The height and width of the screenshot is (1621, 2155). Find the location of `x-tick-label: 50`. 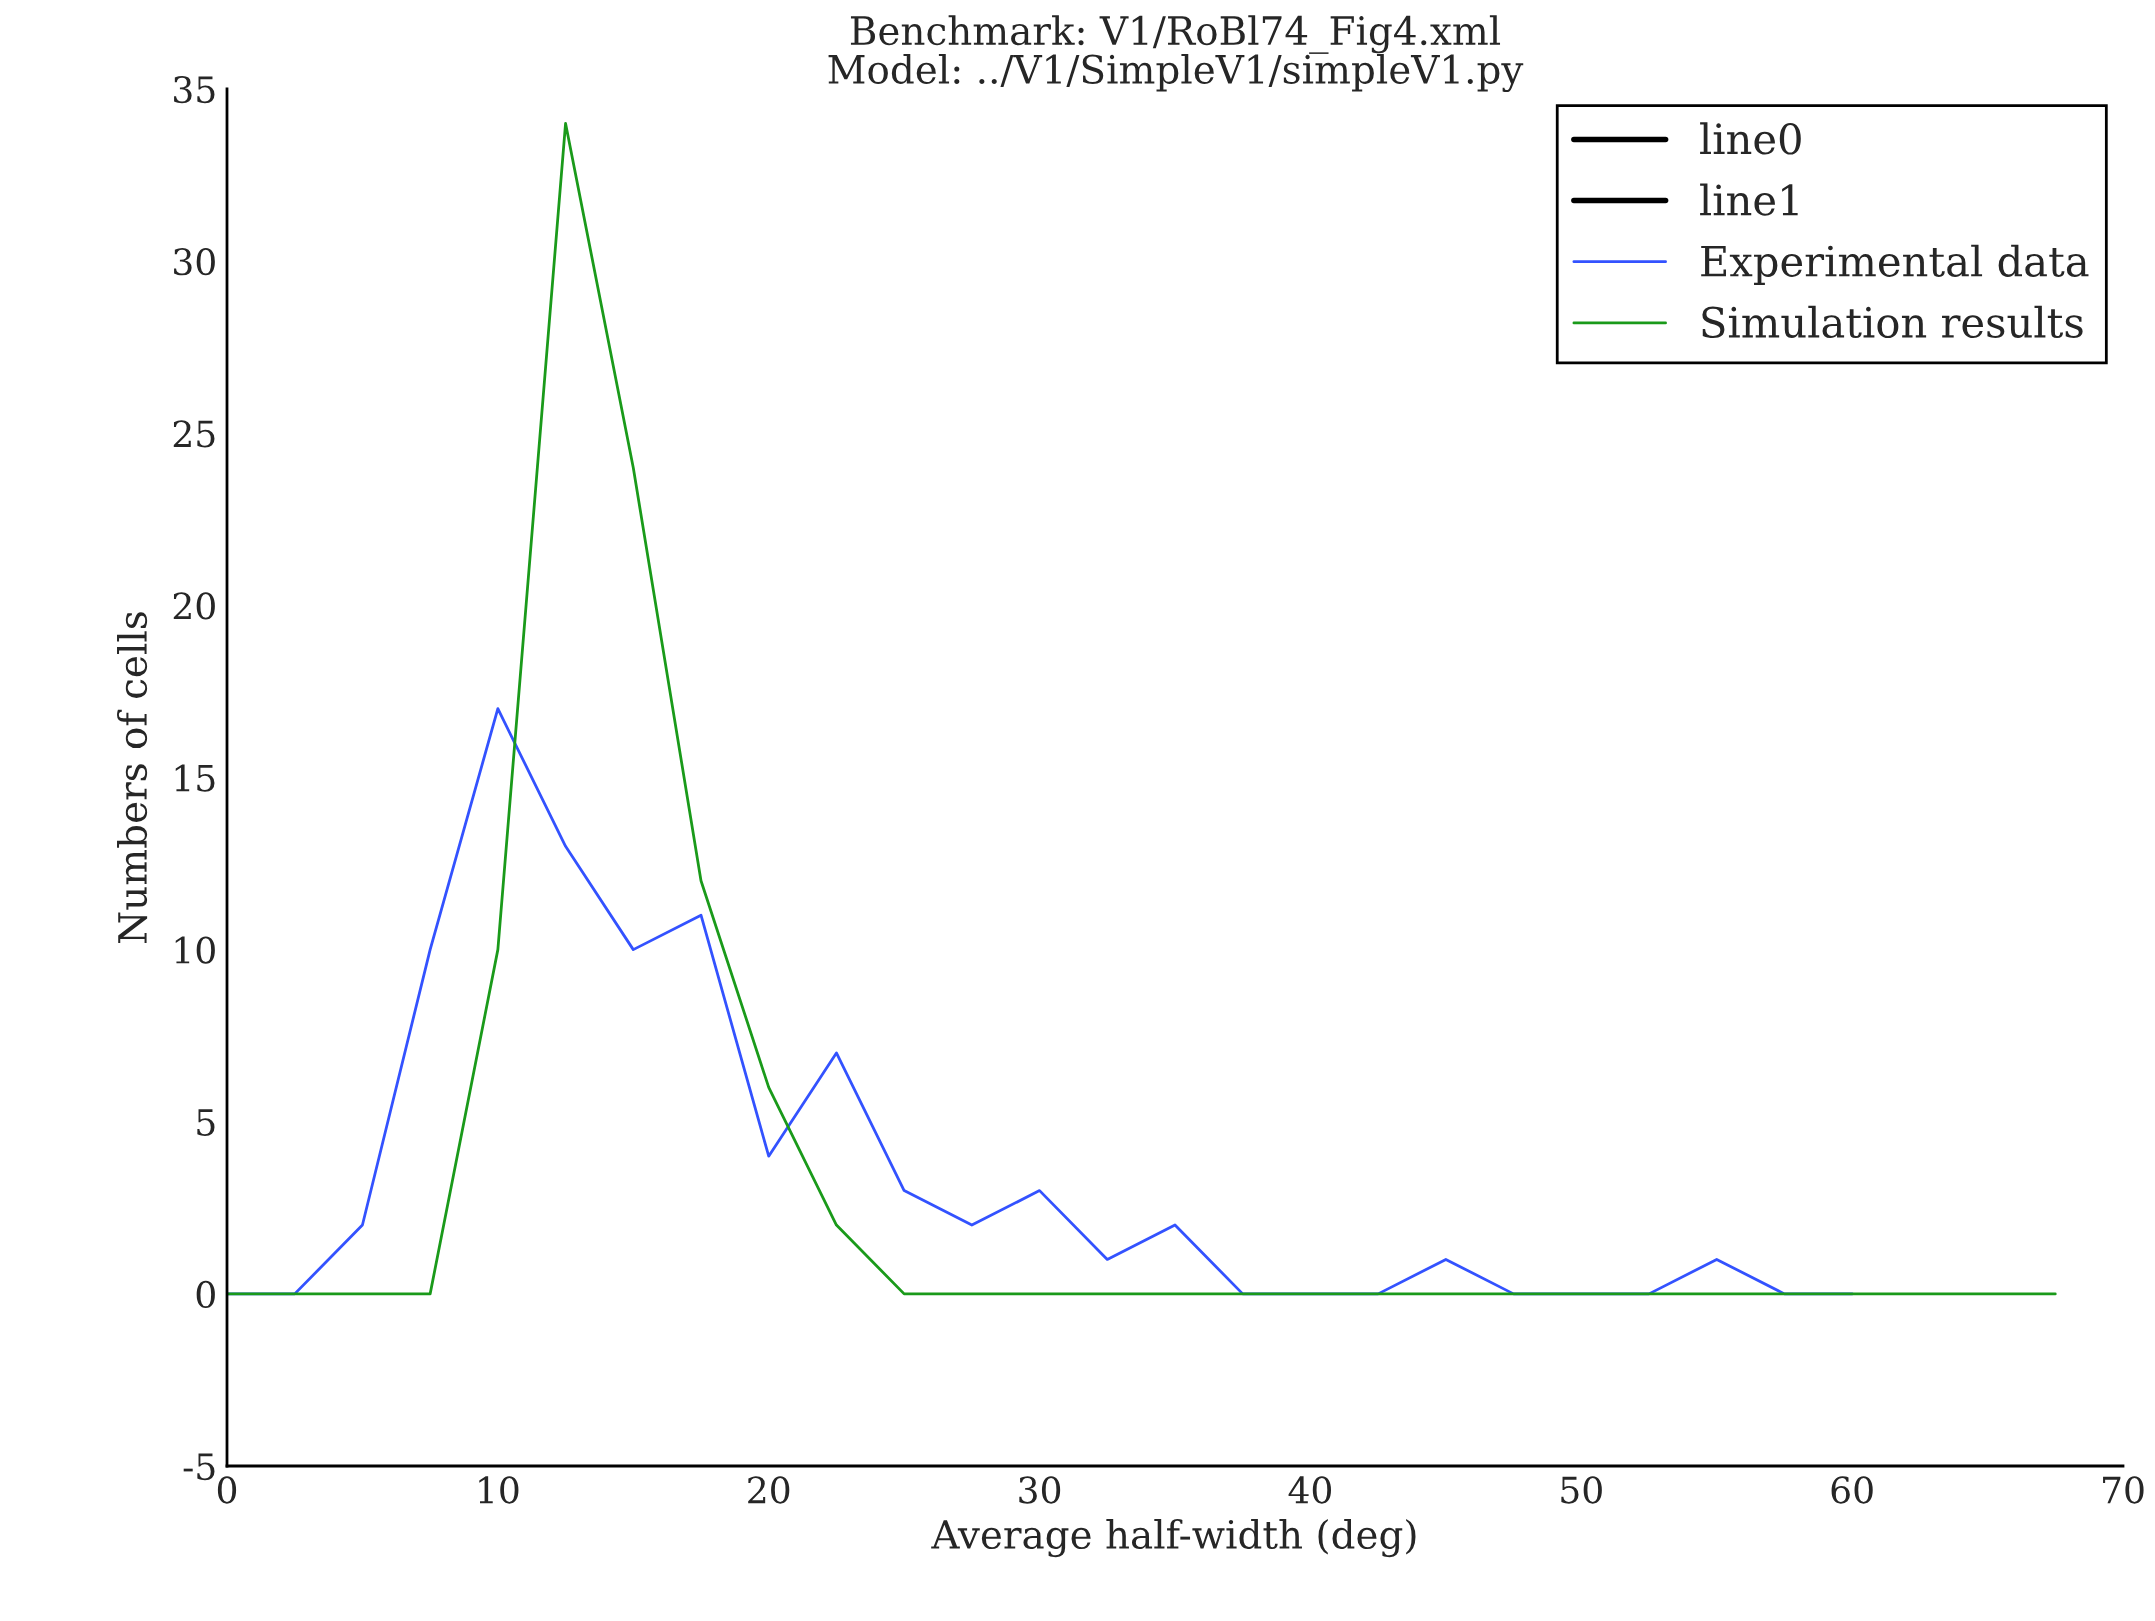

x-tick-label: 50 is located at coordinates (1581, 1490).